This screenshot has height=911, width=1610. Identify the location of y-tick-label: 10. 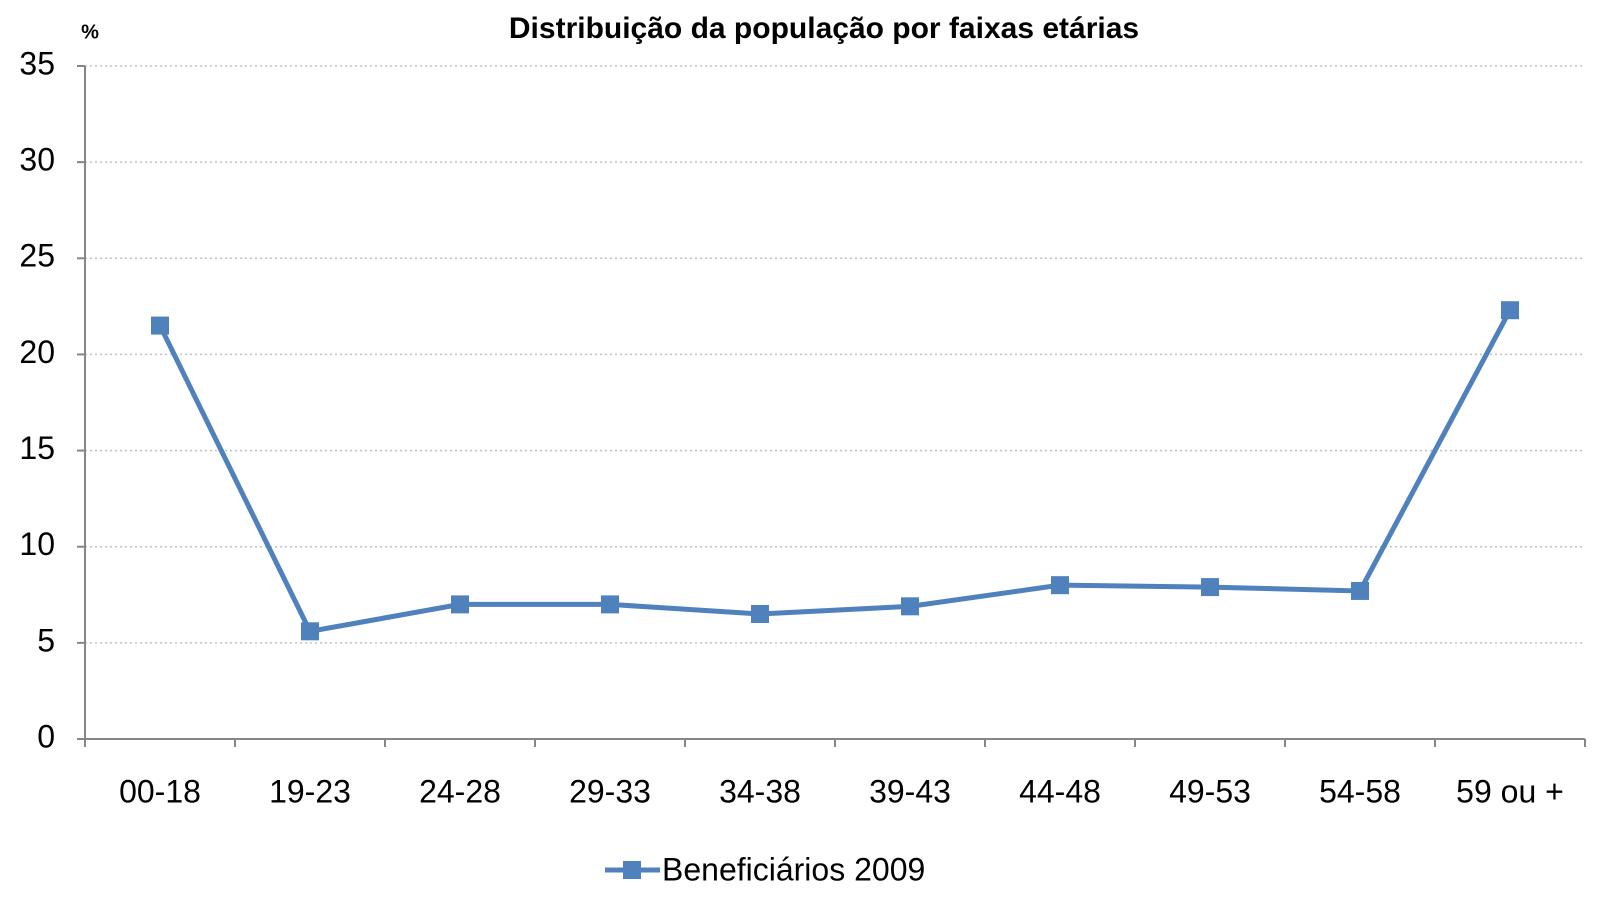
(37, 544).